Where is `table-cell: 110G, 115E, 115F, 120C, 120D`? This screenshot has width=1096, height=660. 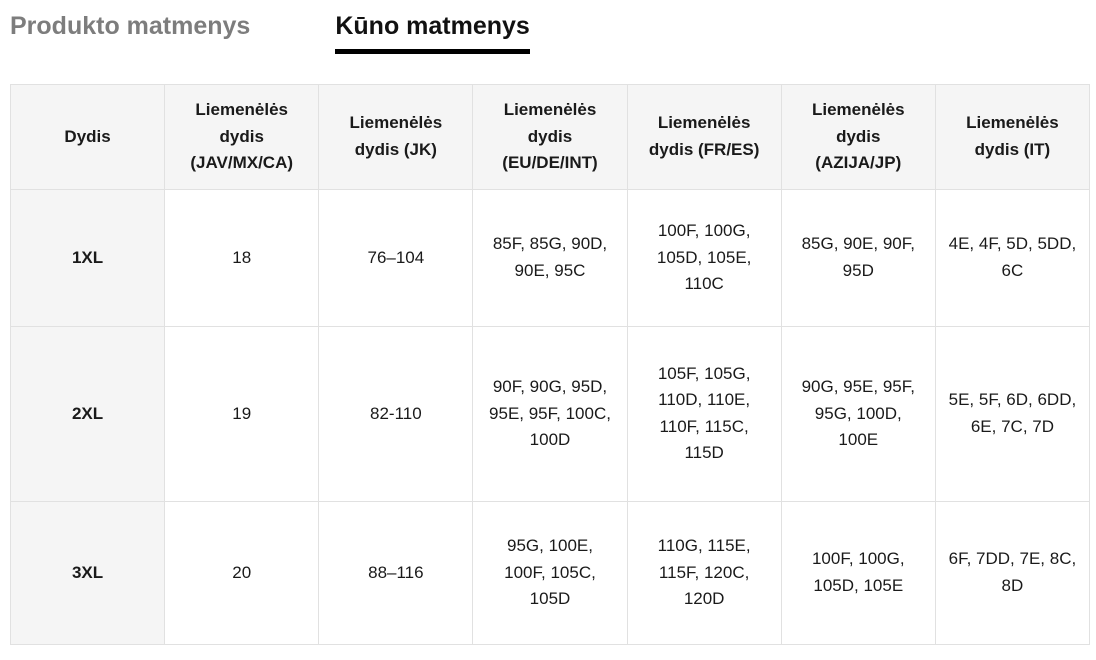 table-cell: 110G, 115E, 115F, 120C, 120D is located at coordinates (704, 572).